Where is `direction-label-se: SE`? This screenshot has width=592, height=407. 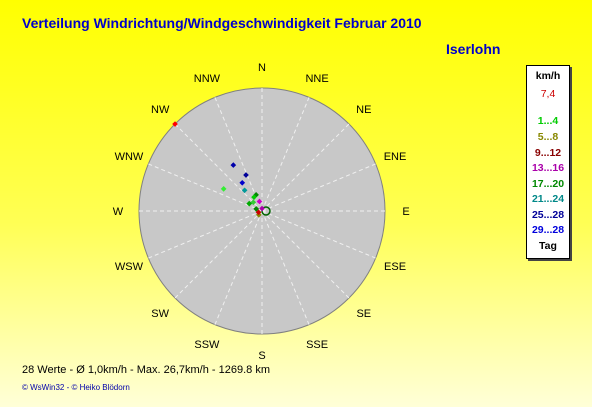
direction-label-se: SE is located at coordinates (363, 314).